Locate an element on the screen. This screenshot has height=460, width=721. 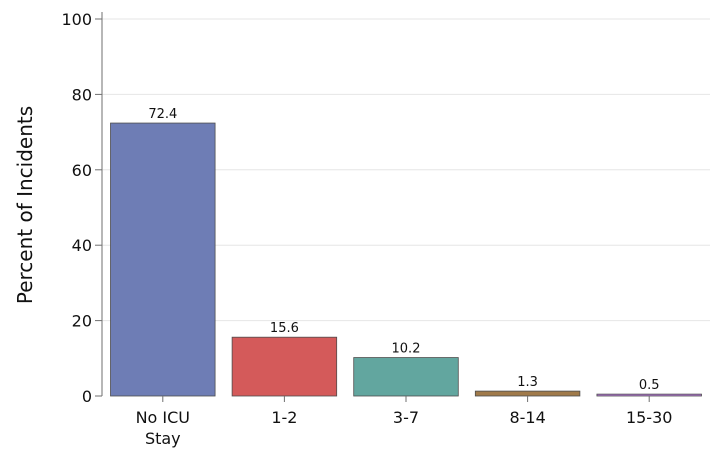
y-tick-labels: 0 20 40 60 80 100 is located at coordinates (81, 208).